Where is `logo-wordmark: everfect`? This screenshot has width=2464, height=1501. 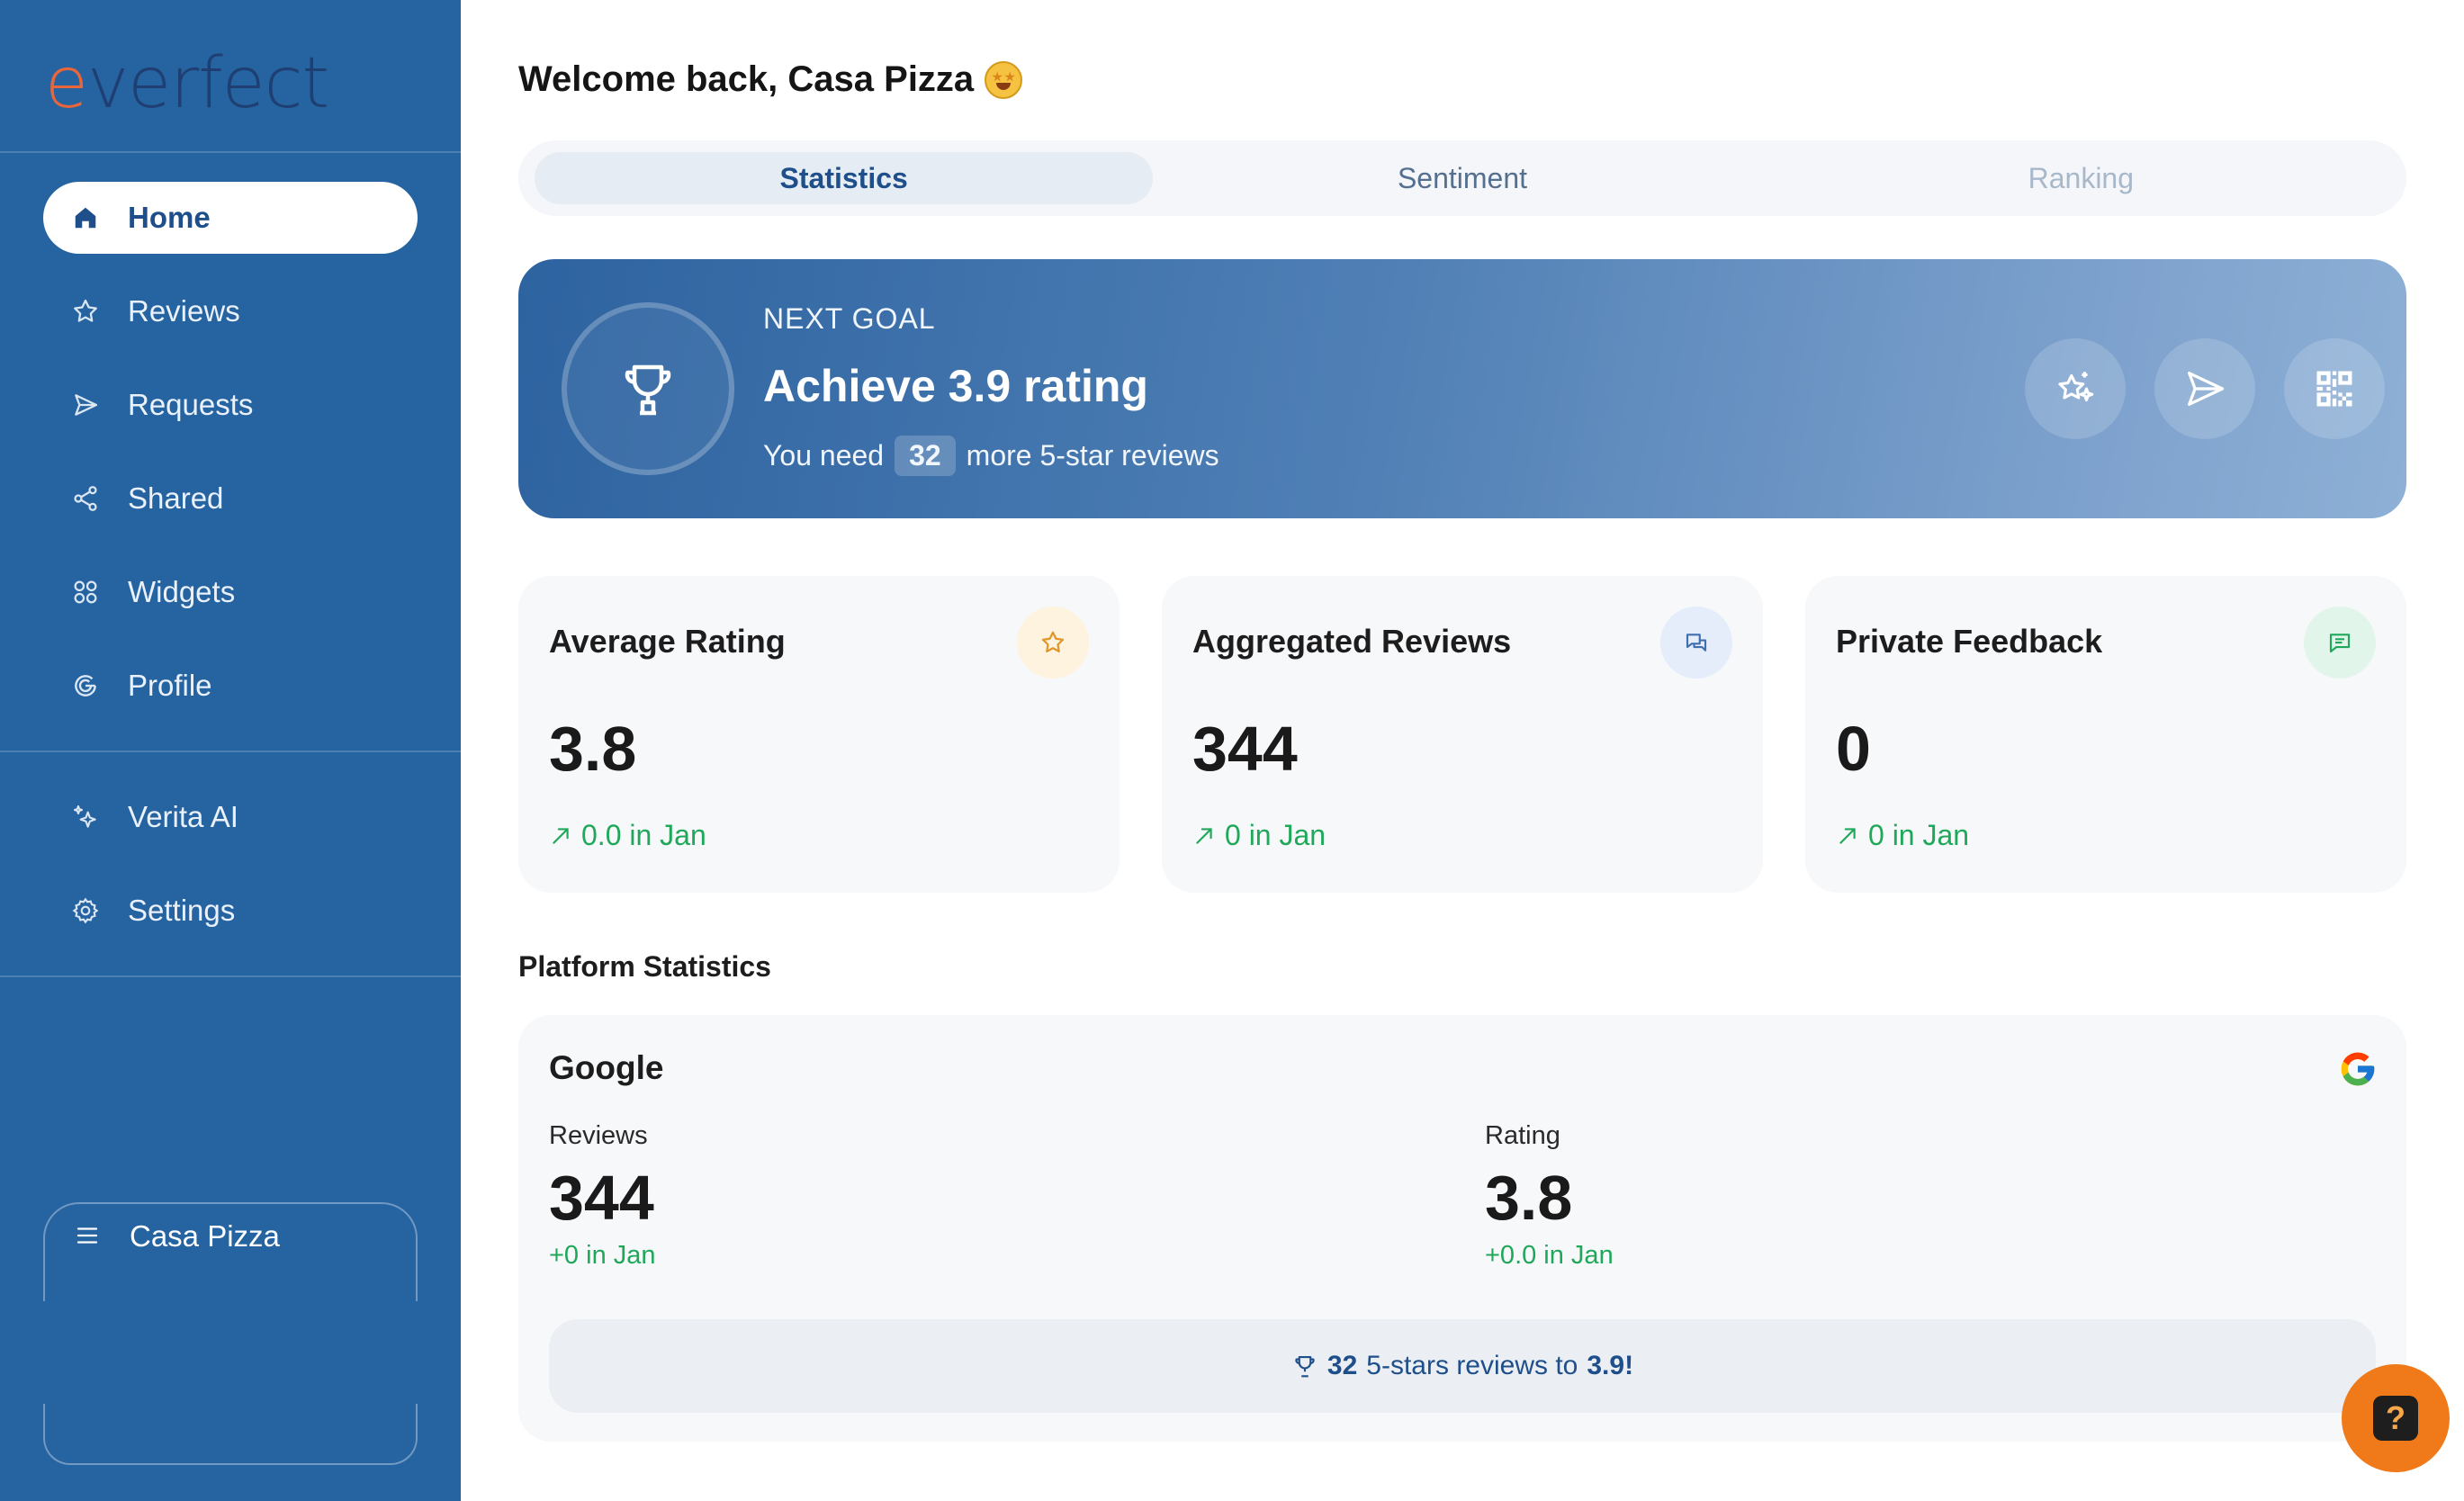 logo-wordmark: everfect is located at coordinates (187, 83).